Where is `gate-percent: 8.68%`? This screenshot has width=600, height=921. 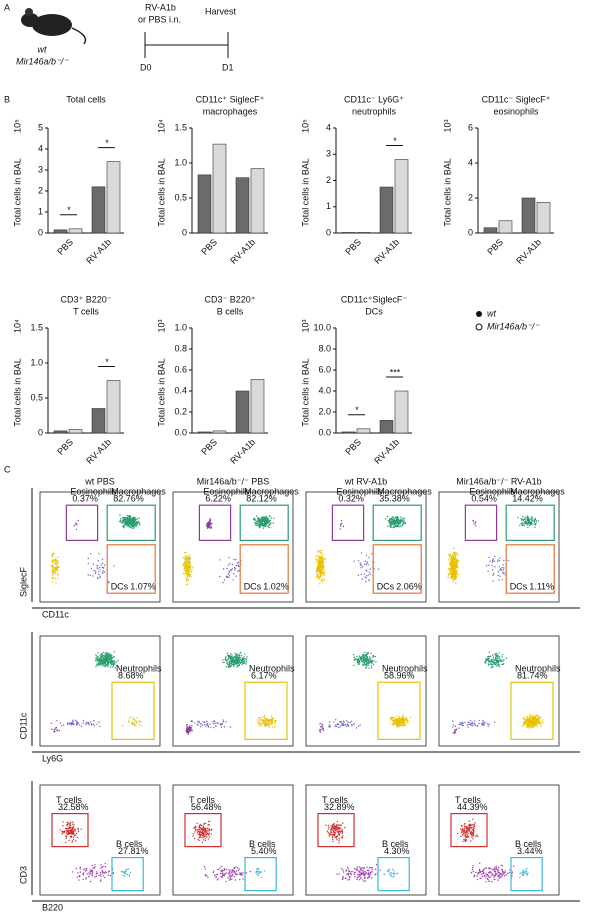
gate-percent: 8.68% is located at coordinates (131, 676).